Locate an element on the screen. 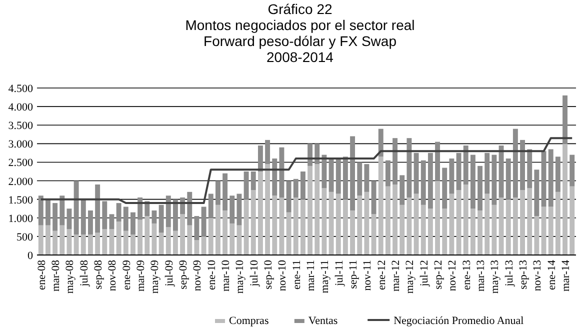 This screenshot has height=332, width=580. x-tick-label: mar-09 is located at coordinates (141, 276).